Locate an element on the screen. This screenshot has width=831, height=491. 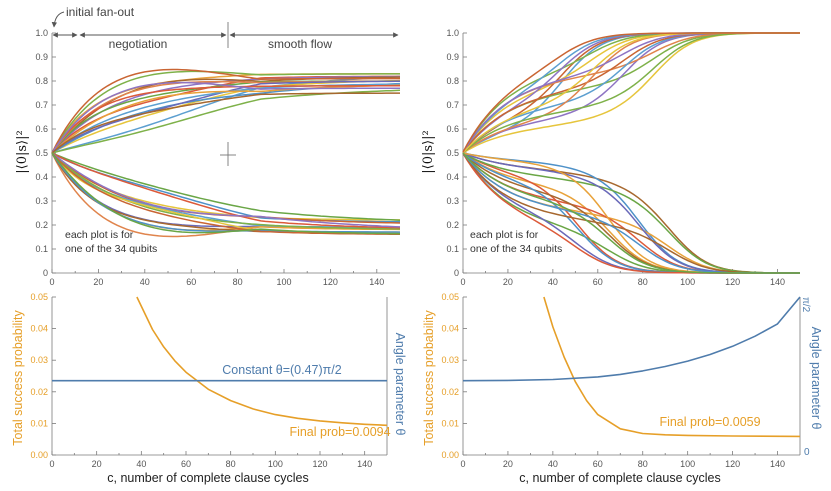
bottom-left-x-axis: 0 20 40 60 80 100 120 140 is located at coordinates (218, 460).